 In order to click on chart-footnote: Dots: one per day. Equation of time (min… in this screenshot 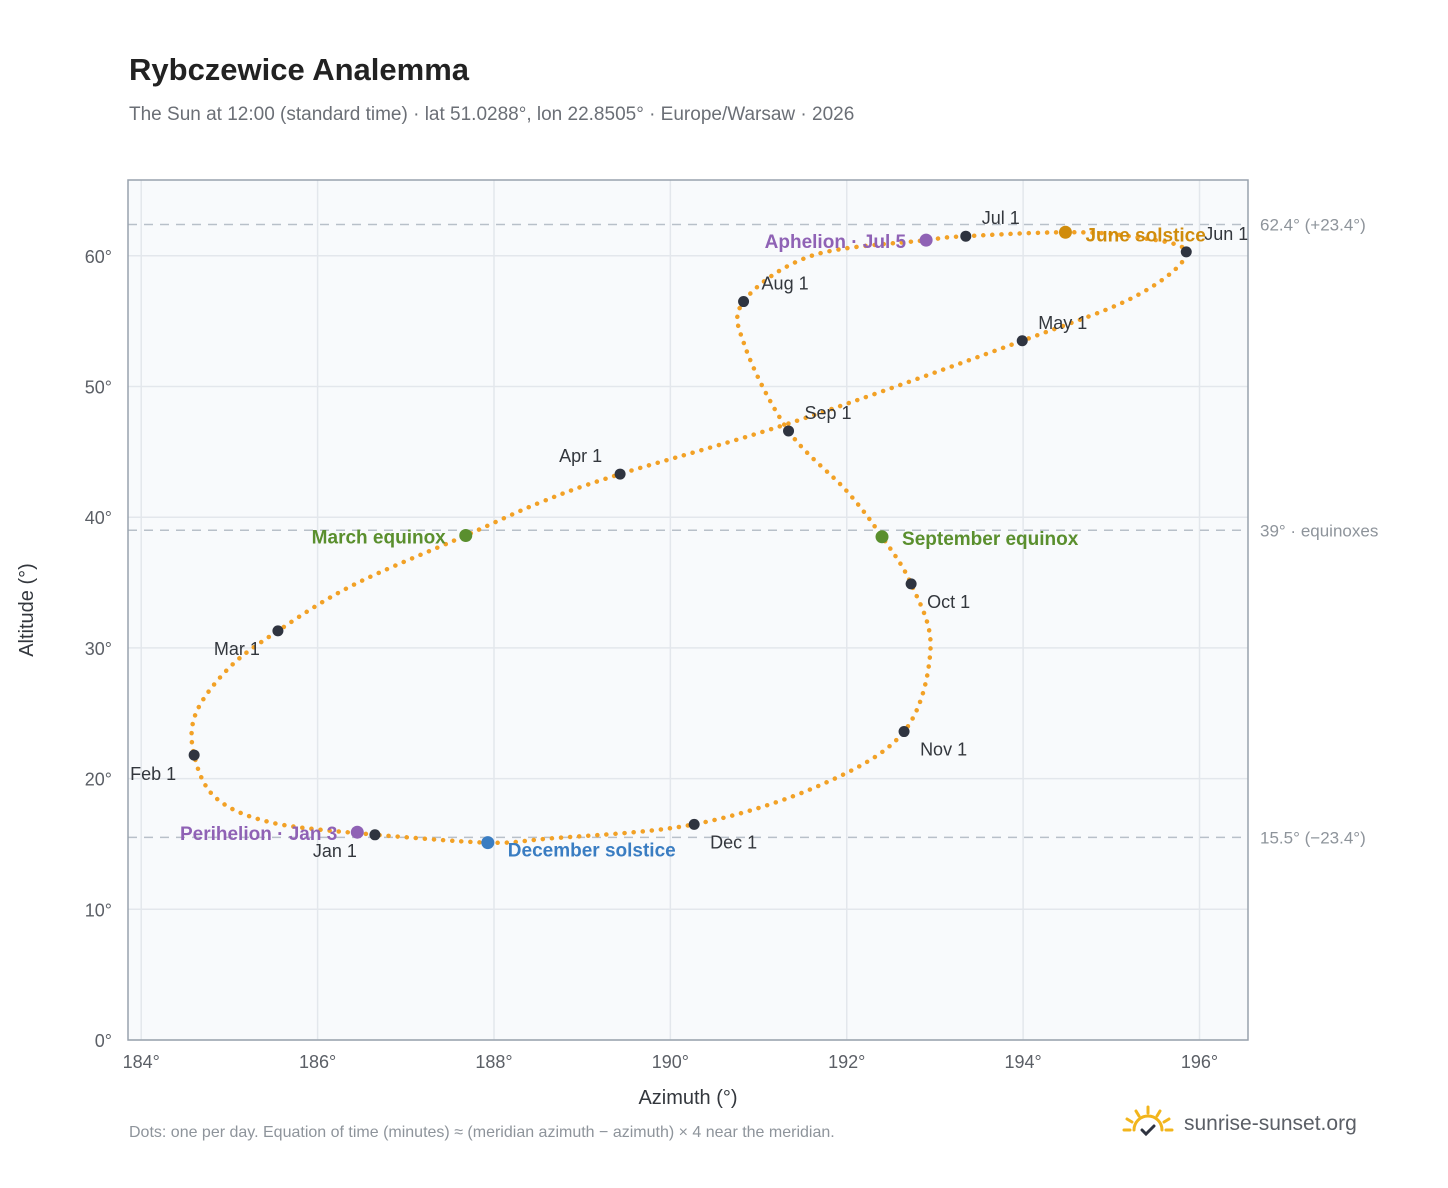, I will do `click(482, 1132)`.